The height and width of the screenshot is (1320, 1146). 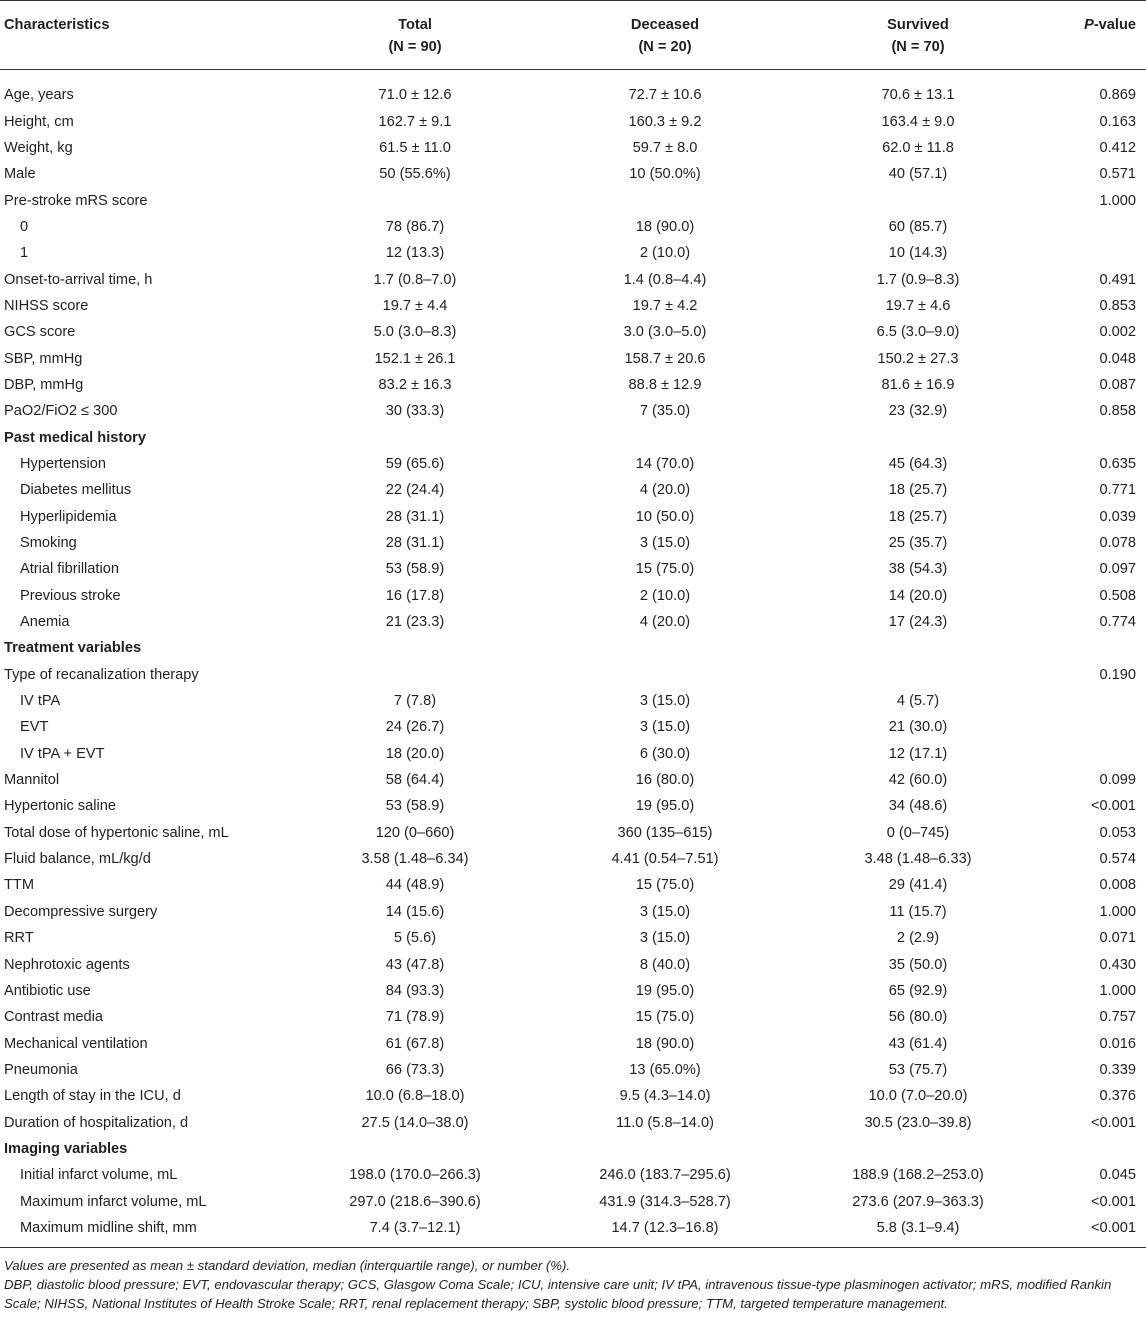 I want to click on cell-total: 24 (26.7), so click(x=415, y=727).